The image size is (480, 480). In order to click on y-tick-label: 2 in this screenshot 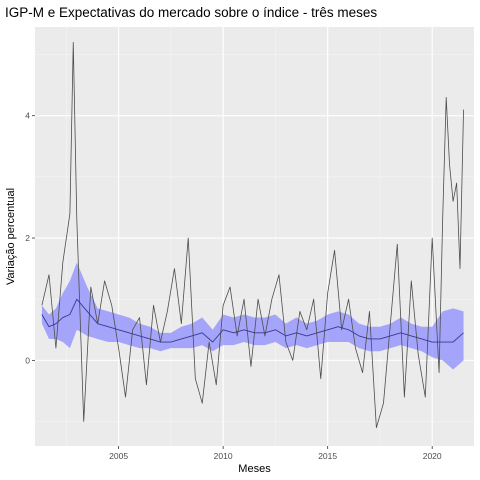, I will do `click(27, 238)`.